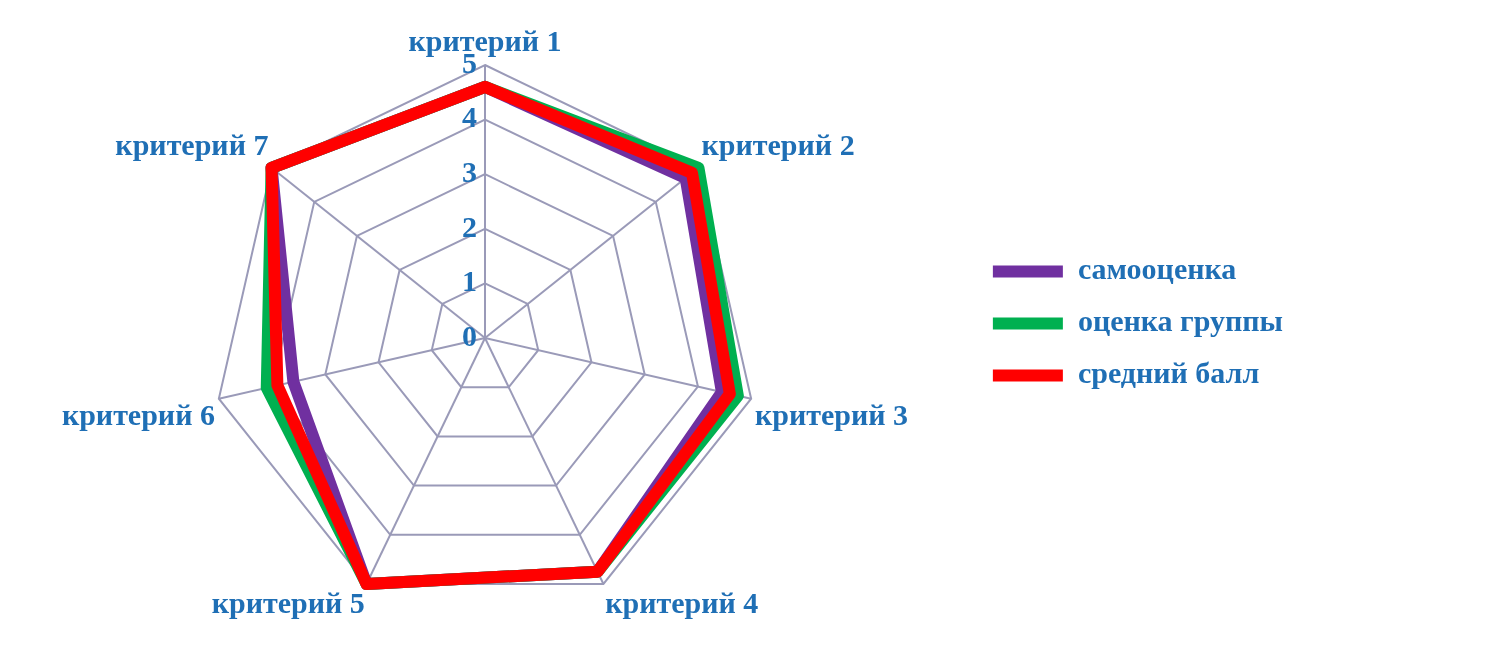 This screenshot has width=1493, height=647. I want to click on y-tick-label: 3, so click(469, 171).